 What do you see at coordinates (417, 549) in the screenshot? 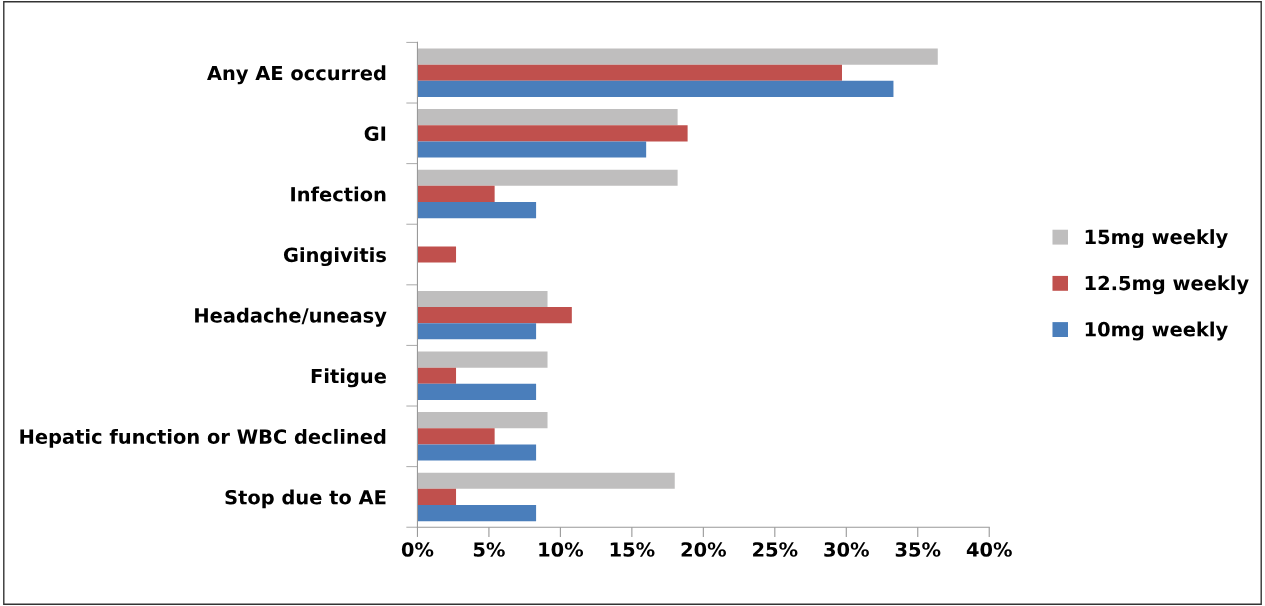
I see `x-tick-label: 0%` at bounding box center [417, 549].